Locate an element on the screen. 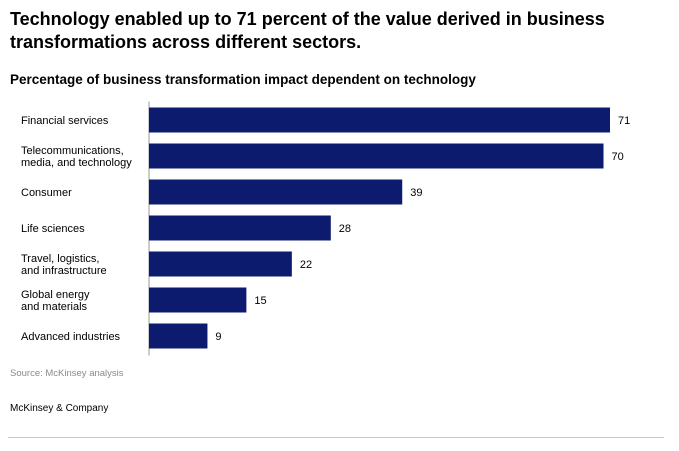 The width and height of the screenshot is (679, 451). category-label: Consumer is located at coordinates (46, 193).